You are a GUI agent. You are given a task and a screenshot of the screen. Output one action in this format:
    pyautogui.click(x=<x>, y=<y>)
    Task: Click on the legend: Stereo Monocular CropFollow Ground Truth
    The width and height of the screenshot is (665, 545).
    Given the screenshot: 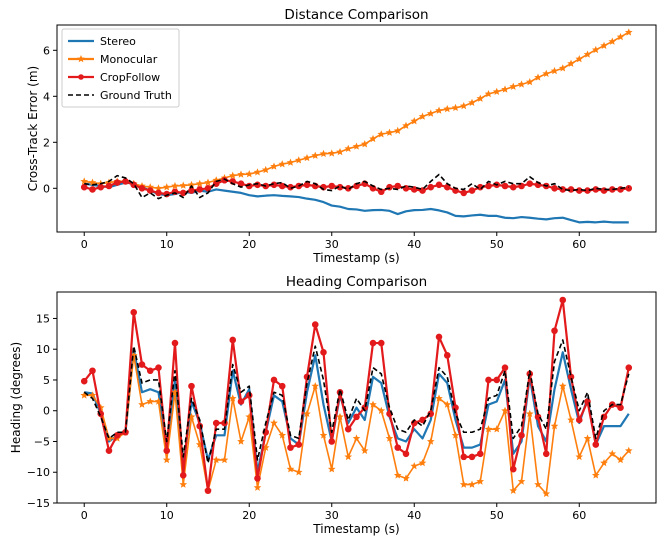 What is the action you would take?
    pyautogui.click(x=120, y=68)
    